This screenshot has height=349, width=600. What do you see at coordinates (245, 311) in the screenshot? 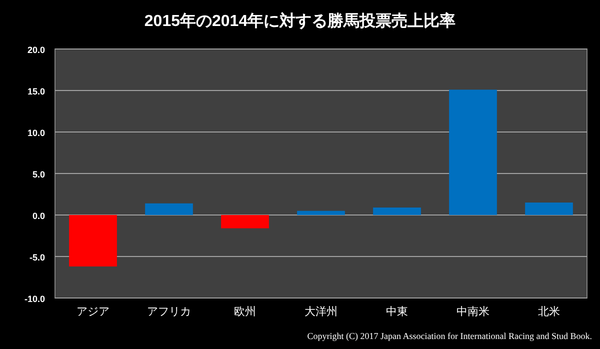
I see `x-tick-label: 欧州` at bounding box center [245, 311].